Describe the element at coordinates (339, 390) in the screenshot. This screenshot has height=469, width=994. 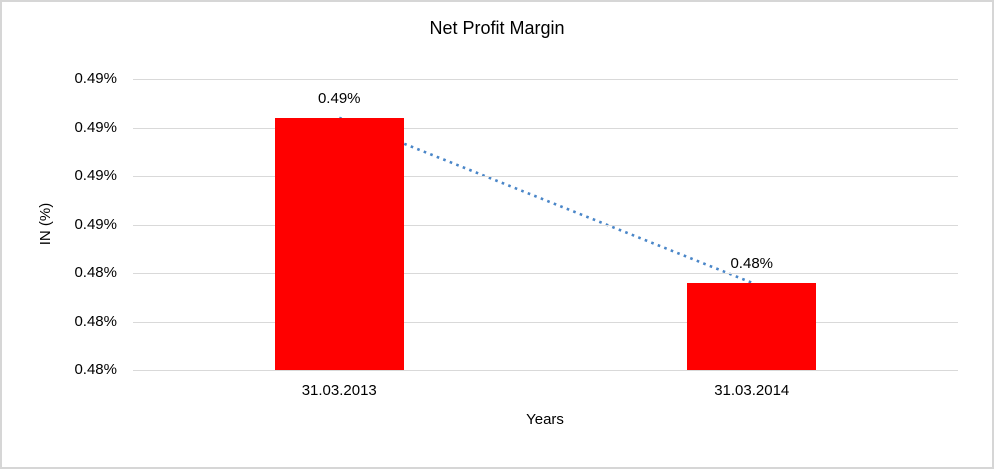
I see `x-tick-label: 31.03.2013` at that location.